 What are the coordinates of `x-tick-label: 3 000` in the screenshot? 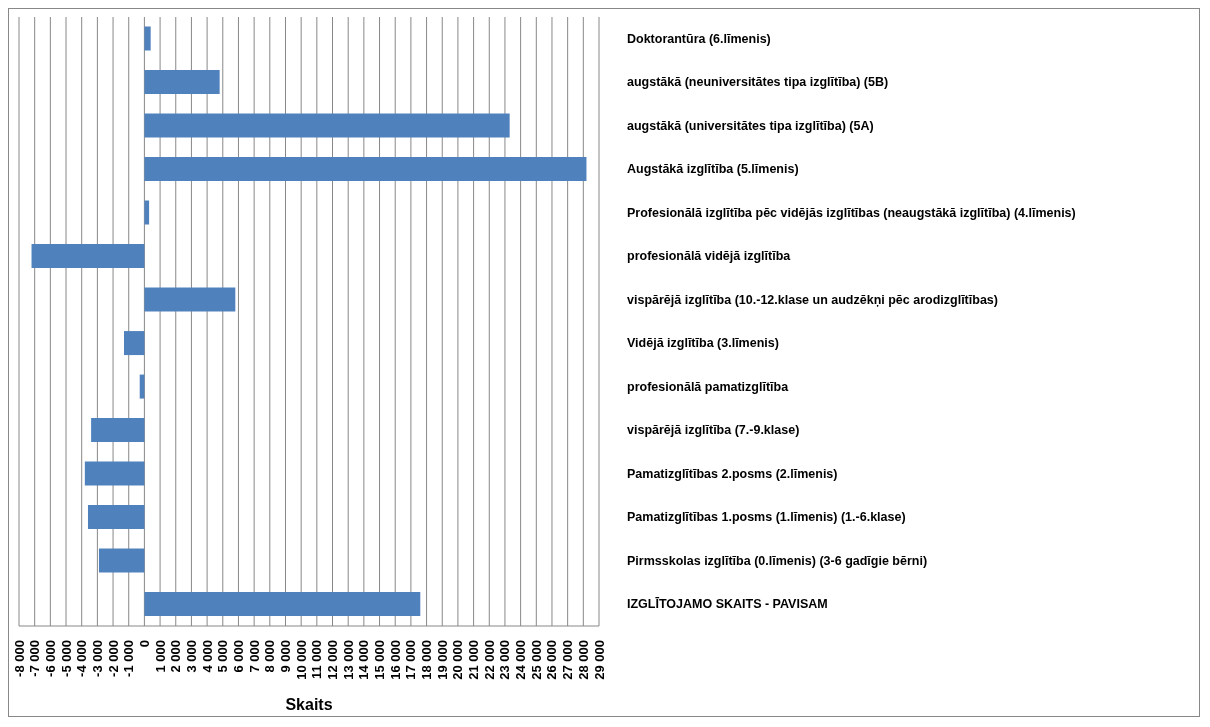 It's located at (191, 656).